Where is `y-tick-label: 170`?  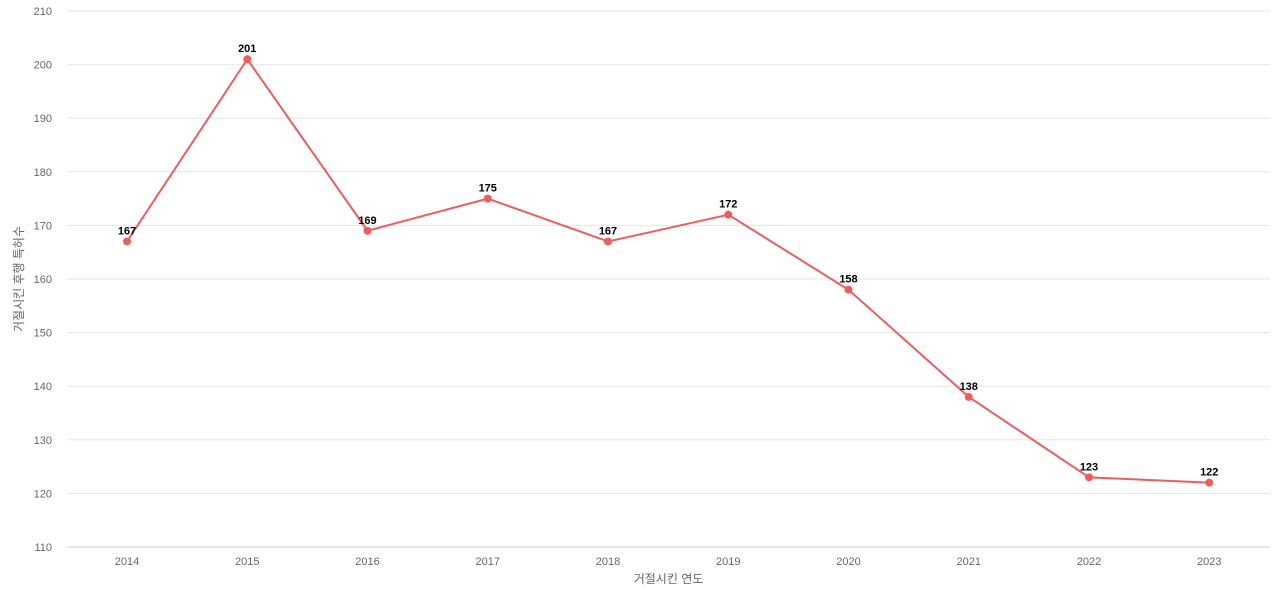
y-tick-label: 170 is located at coordinates (43, 226).